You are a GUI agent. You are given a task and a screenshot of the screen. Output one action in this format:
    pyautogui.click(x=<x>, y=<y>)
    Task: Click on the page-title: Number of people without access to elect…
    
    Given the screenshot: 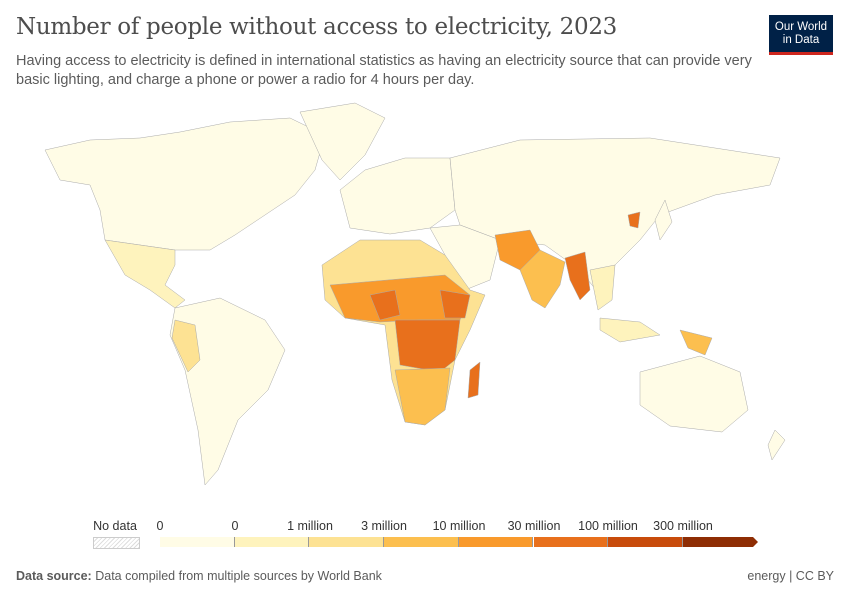 What is the action you would take?
    pyautogui.click(x=316, y=27)
    